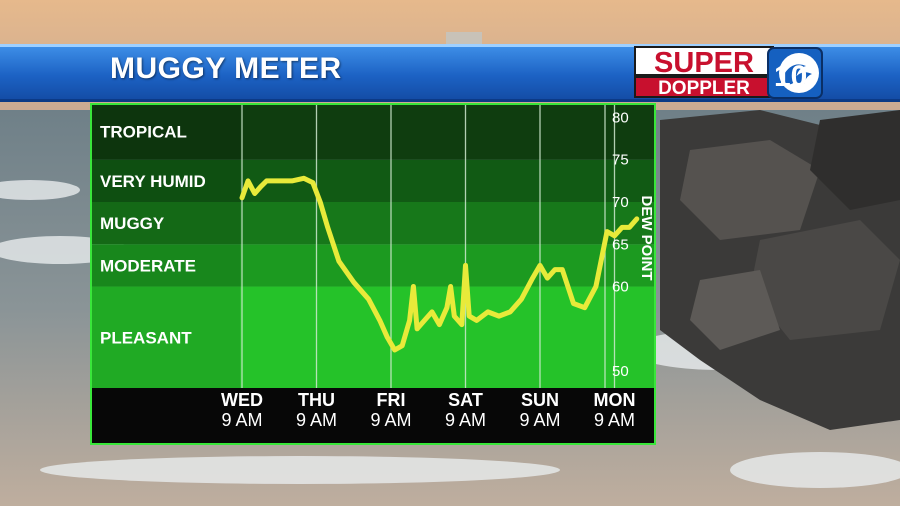 The image size is (900, 506). I want to click on y-tick-label: 80, so click(620, 117).